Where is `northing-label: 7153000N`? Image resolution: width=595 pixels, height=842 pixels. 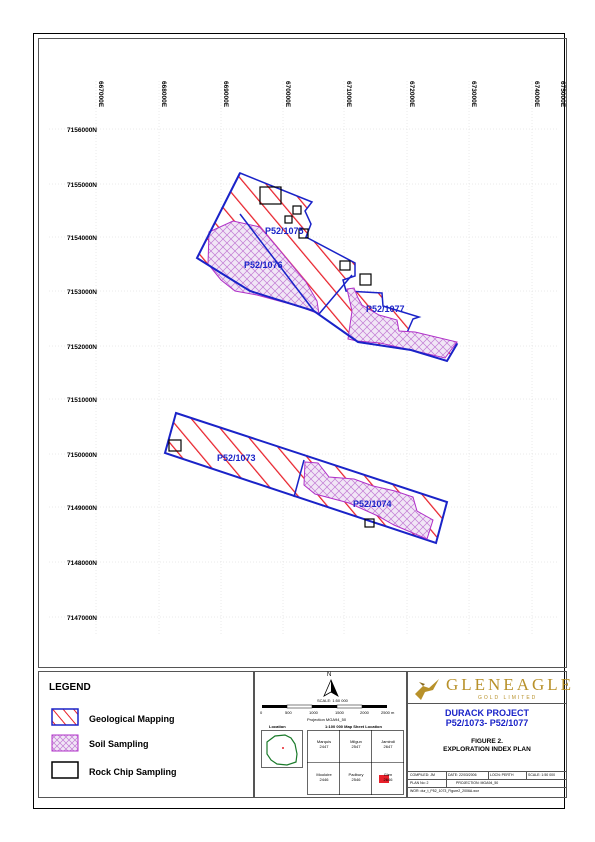 northing-label: 7153000N is located at coordinates (82, 292).